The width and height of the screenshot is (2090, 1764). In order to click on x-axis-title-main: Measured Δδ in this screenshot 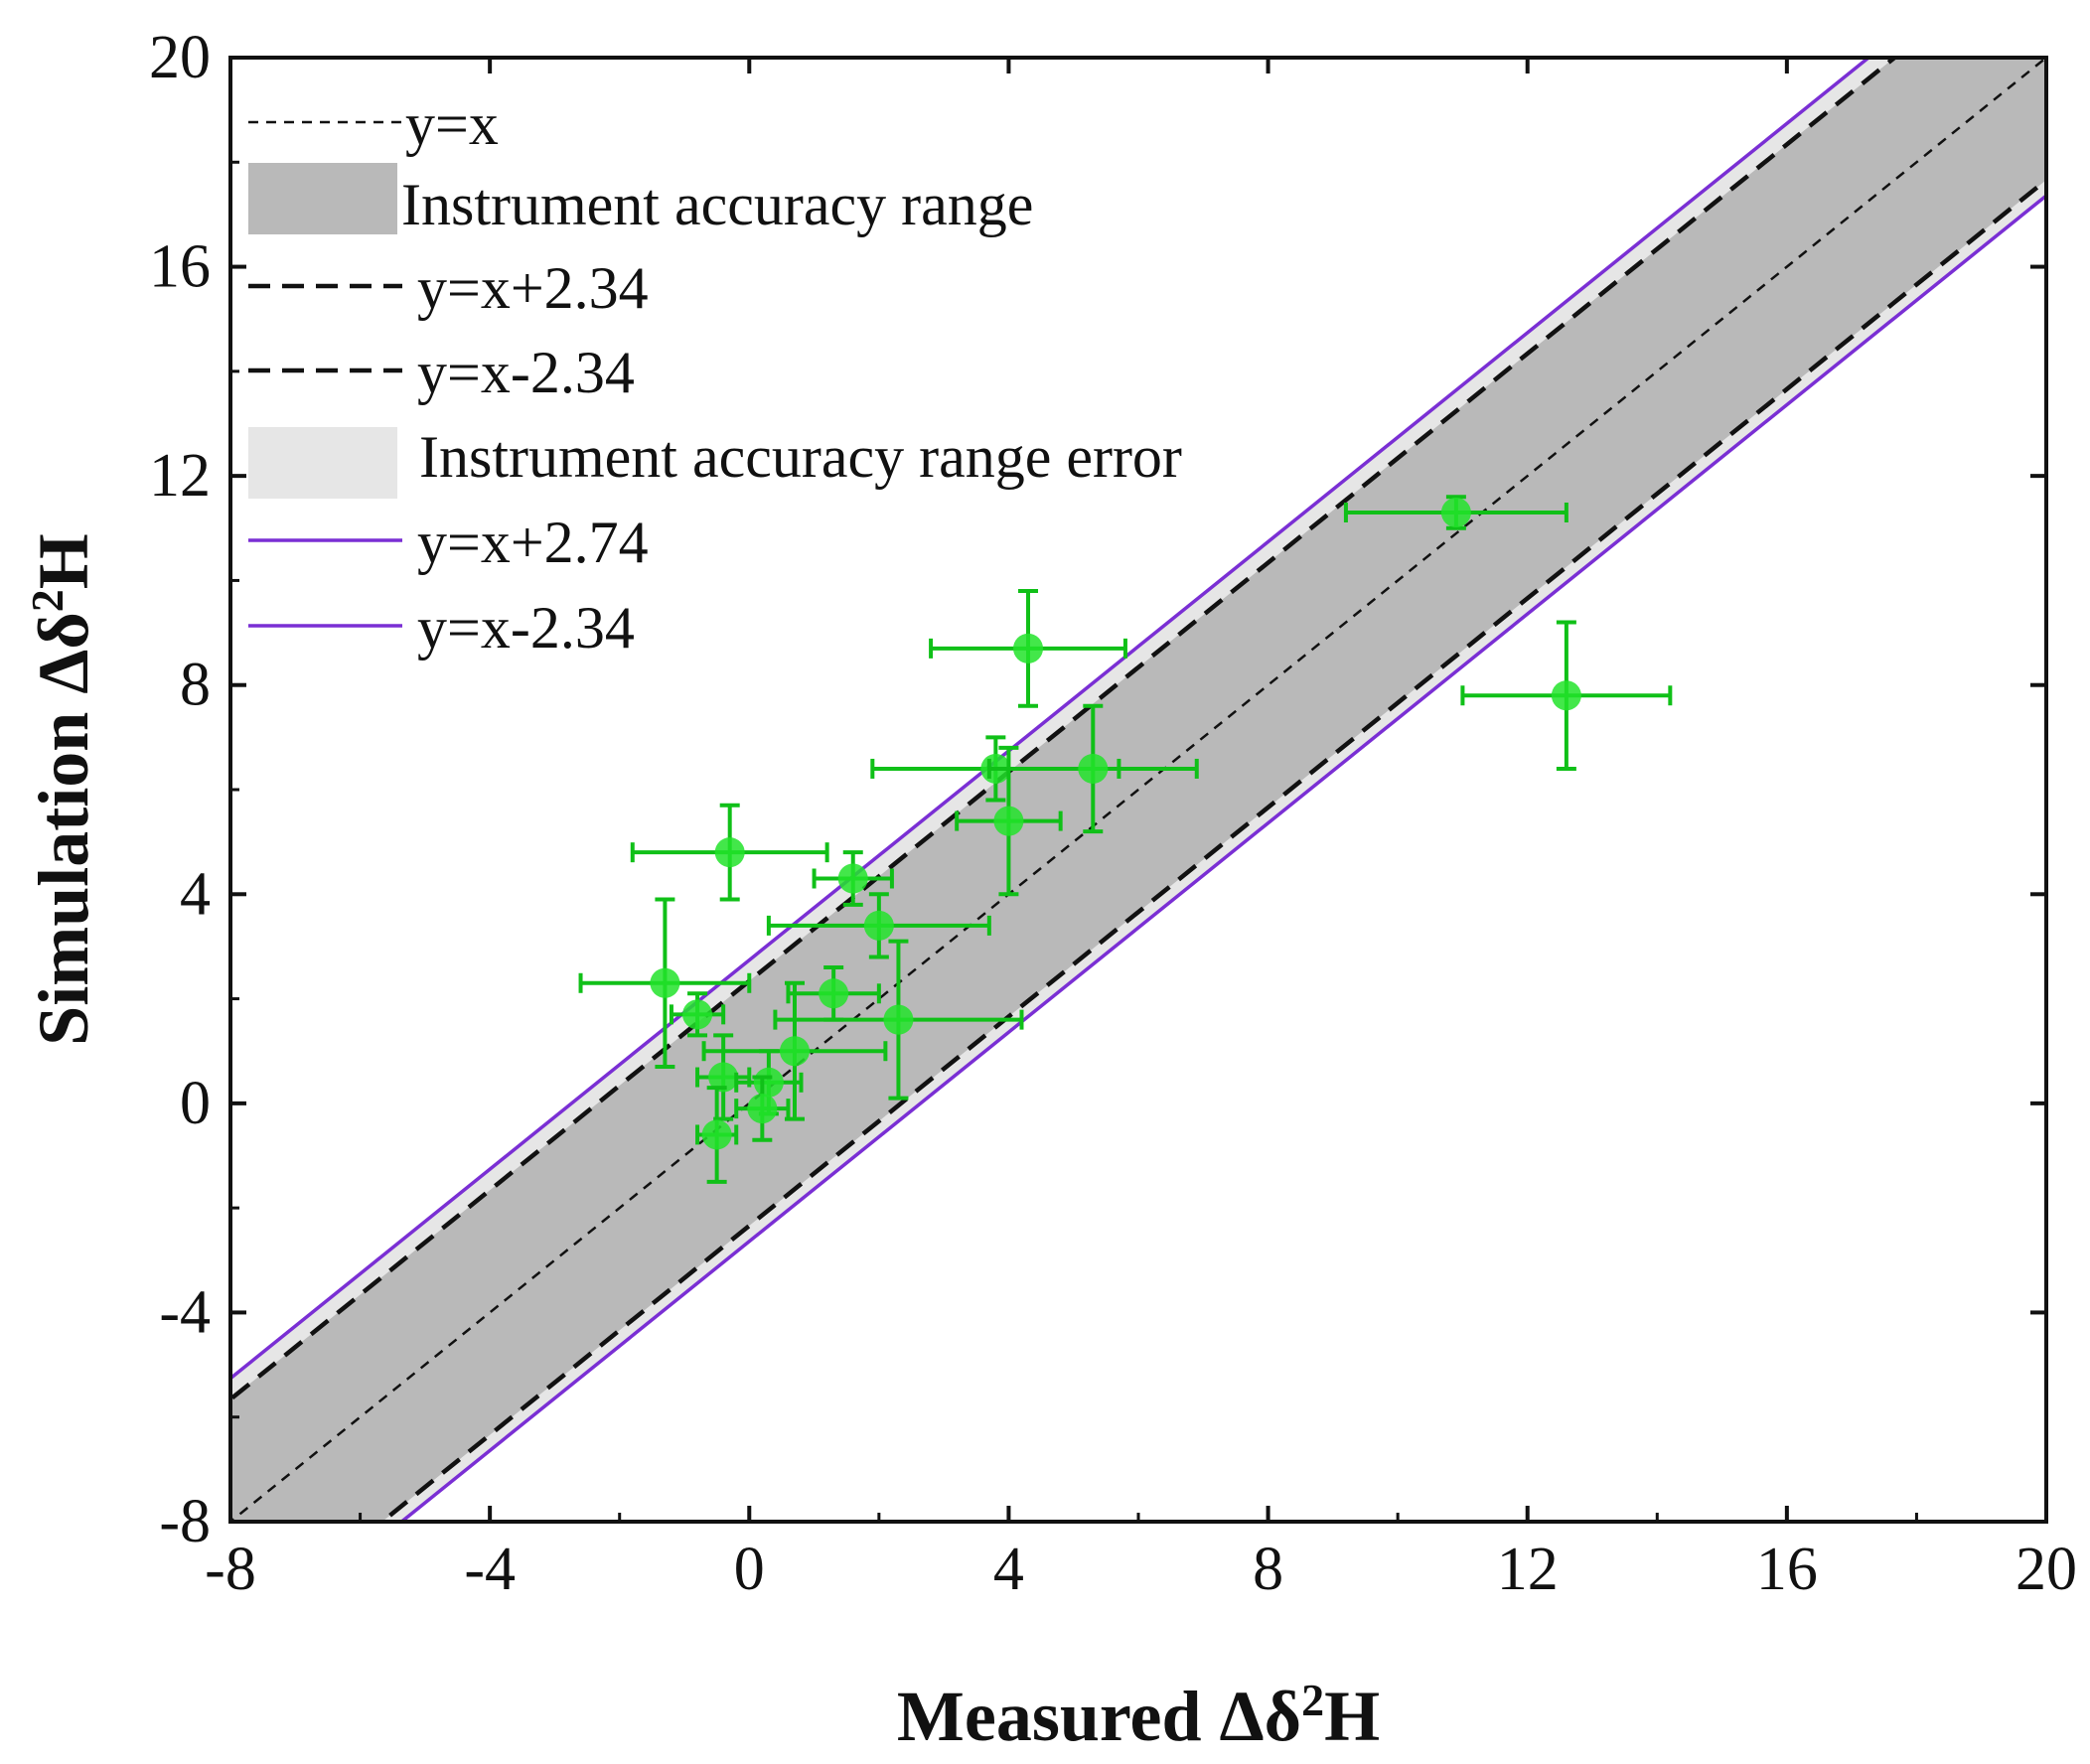, I will do `click(1099, 1716)`.